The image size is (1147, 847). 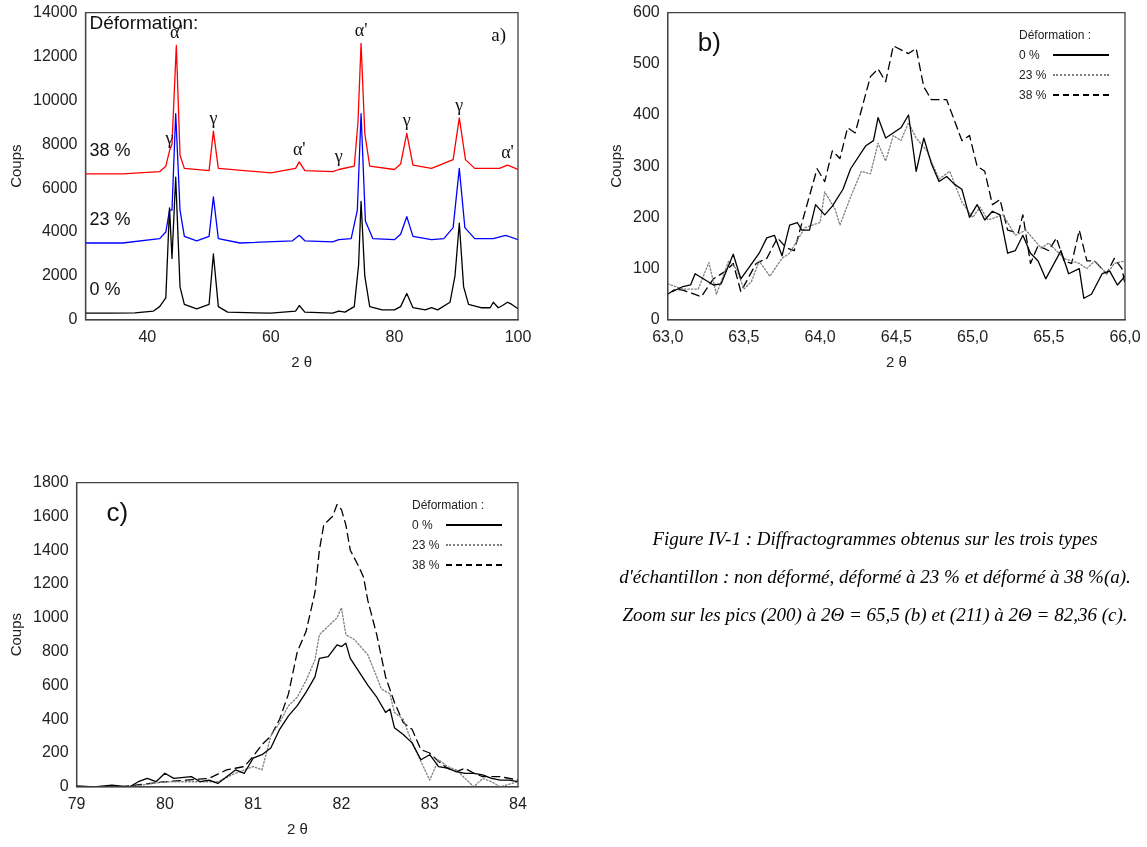 What do you see at coordinates (59, 231) in the screenshot?
I see `y-tick-label: 4000` at bounding box center [59, 231].